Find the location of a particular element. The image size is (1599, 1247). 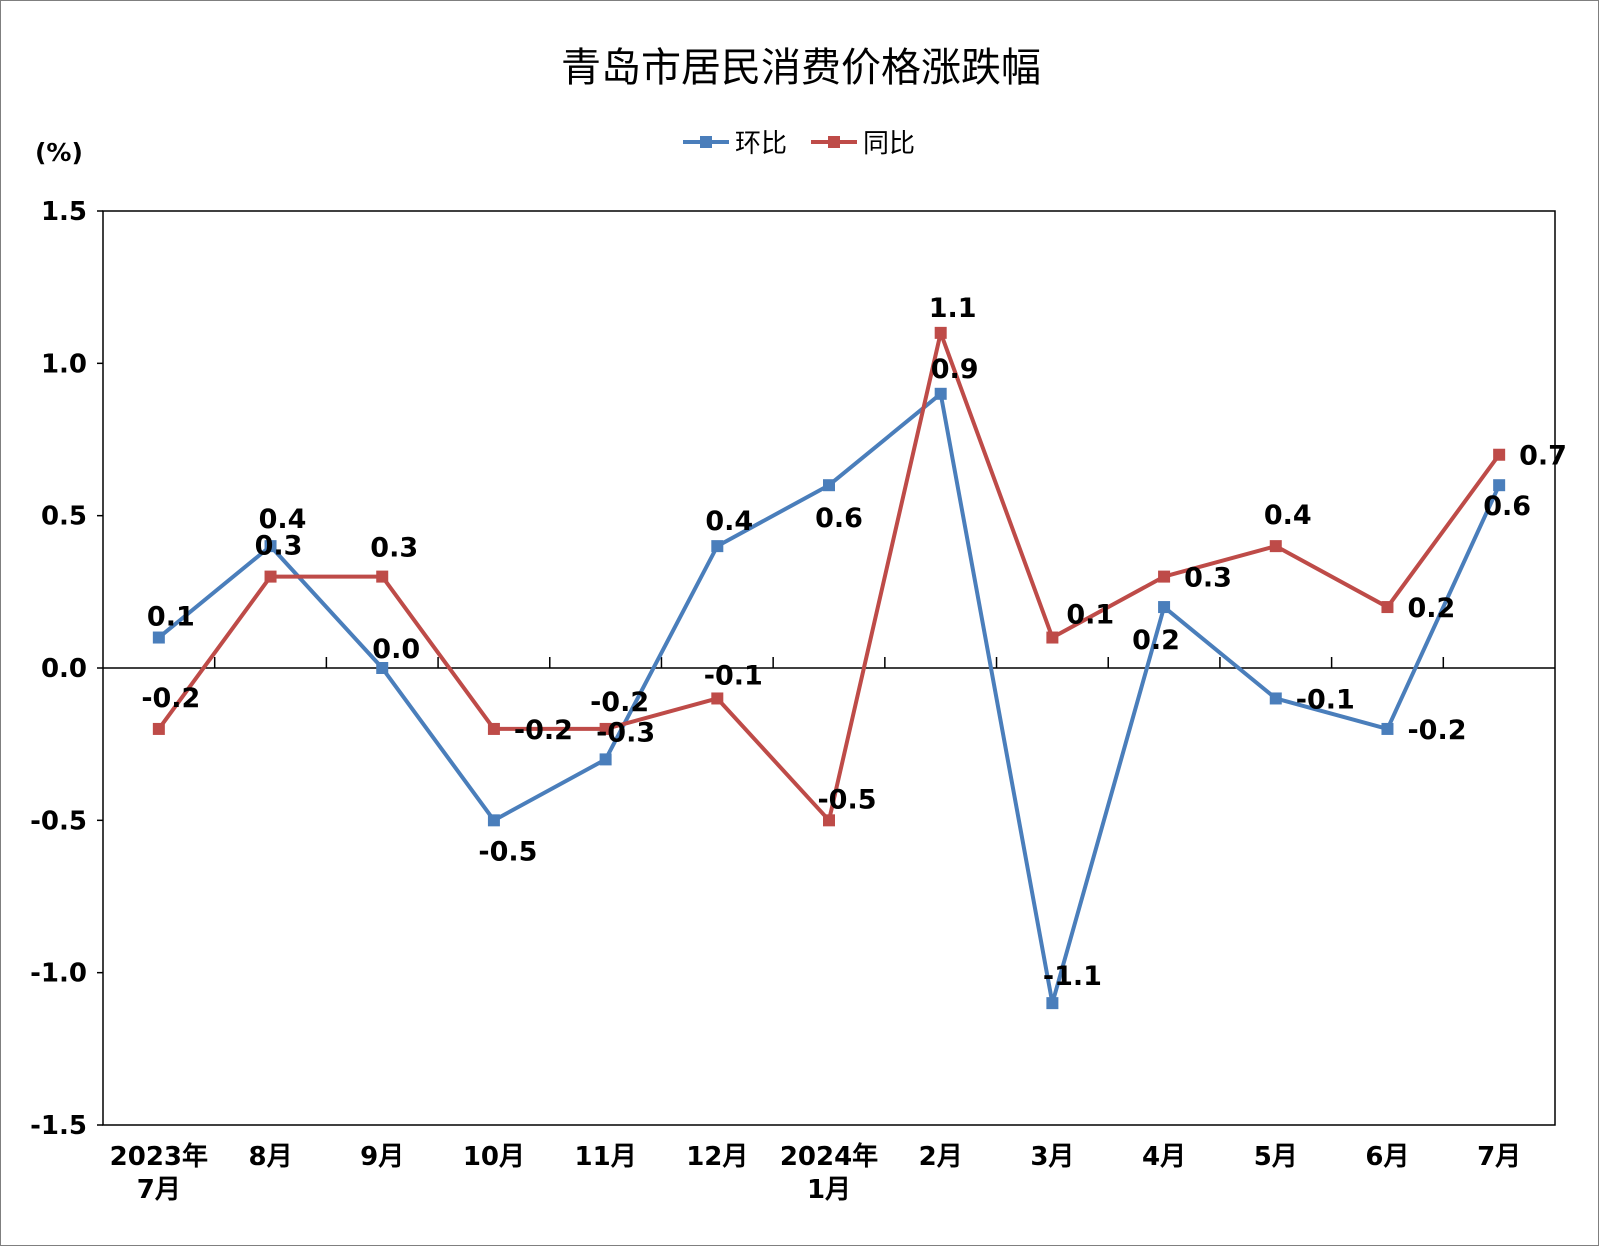

y-tick-label: -1.5 is located at coordinates (58, 1126).